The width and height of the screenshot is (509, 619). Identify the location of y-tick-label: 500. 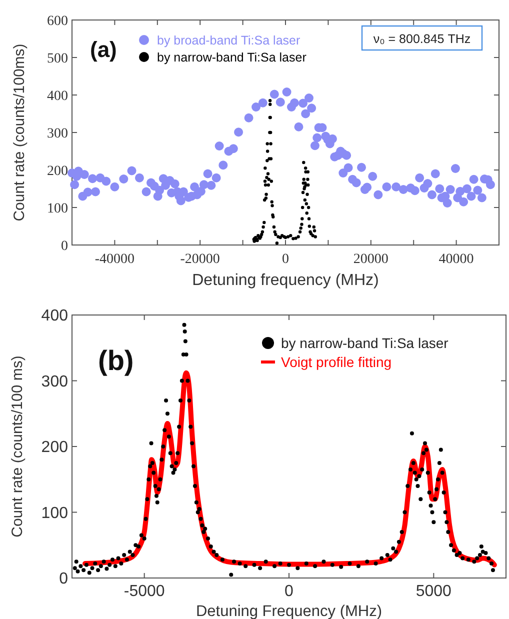
(57, 58).